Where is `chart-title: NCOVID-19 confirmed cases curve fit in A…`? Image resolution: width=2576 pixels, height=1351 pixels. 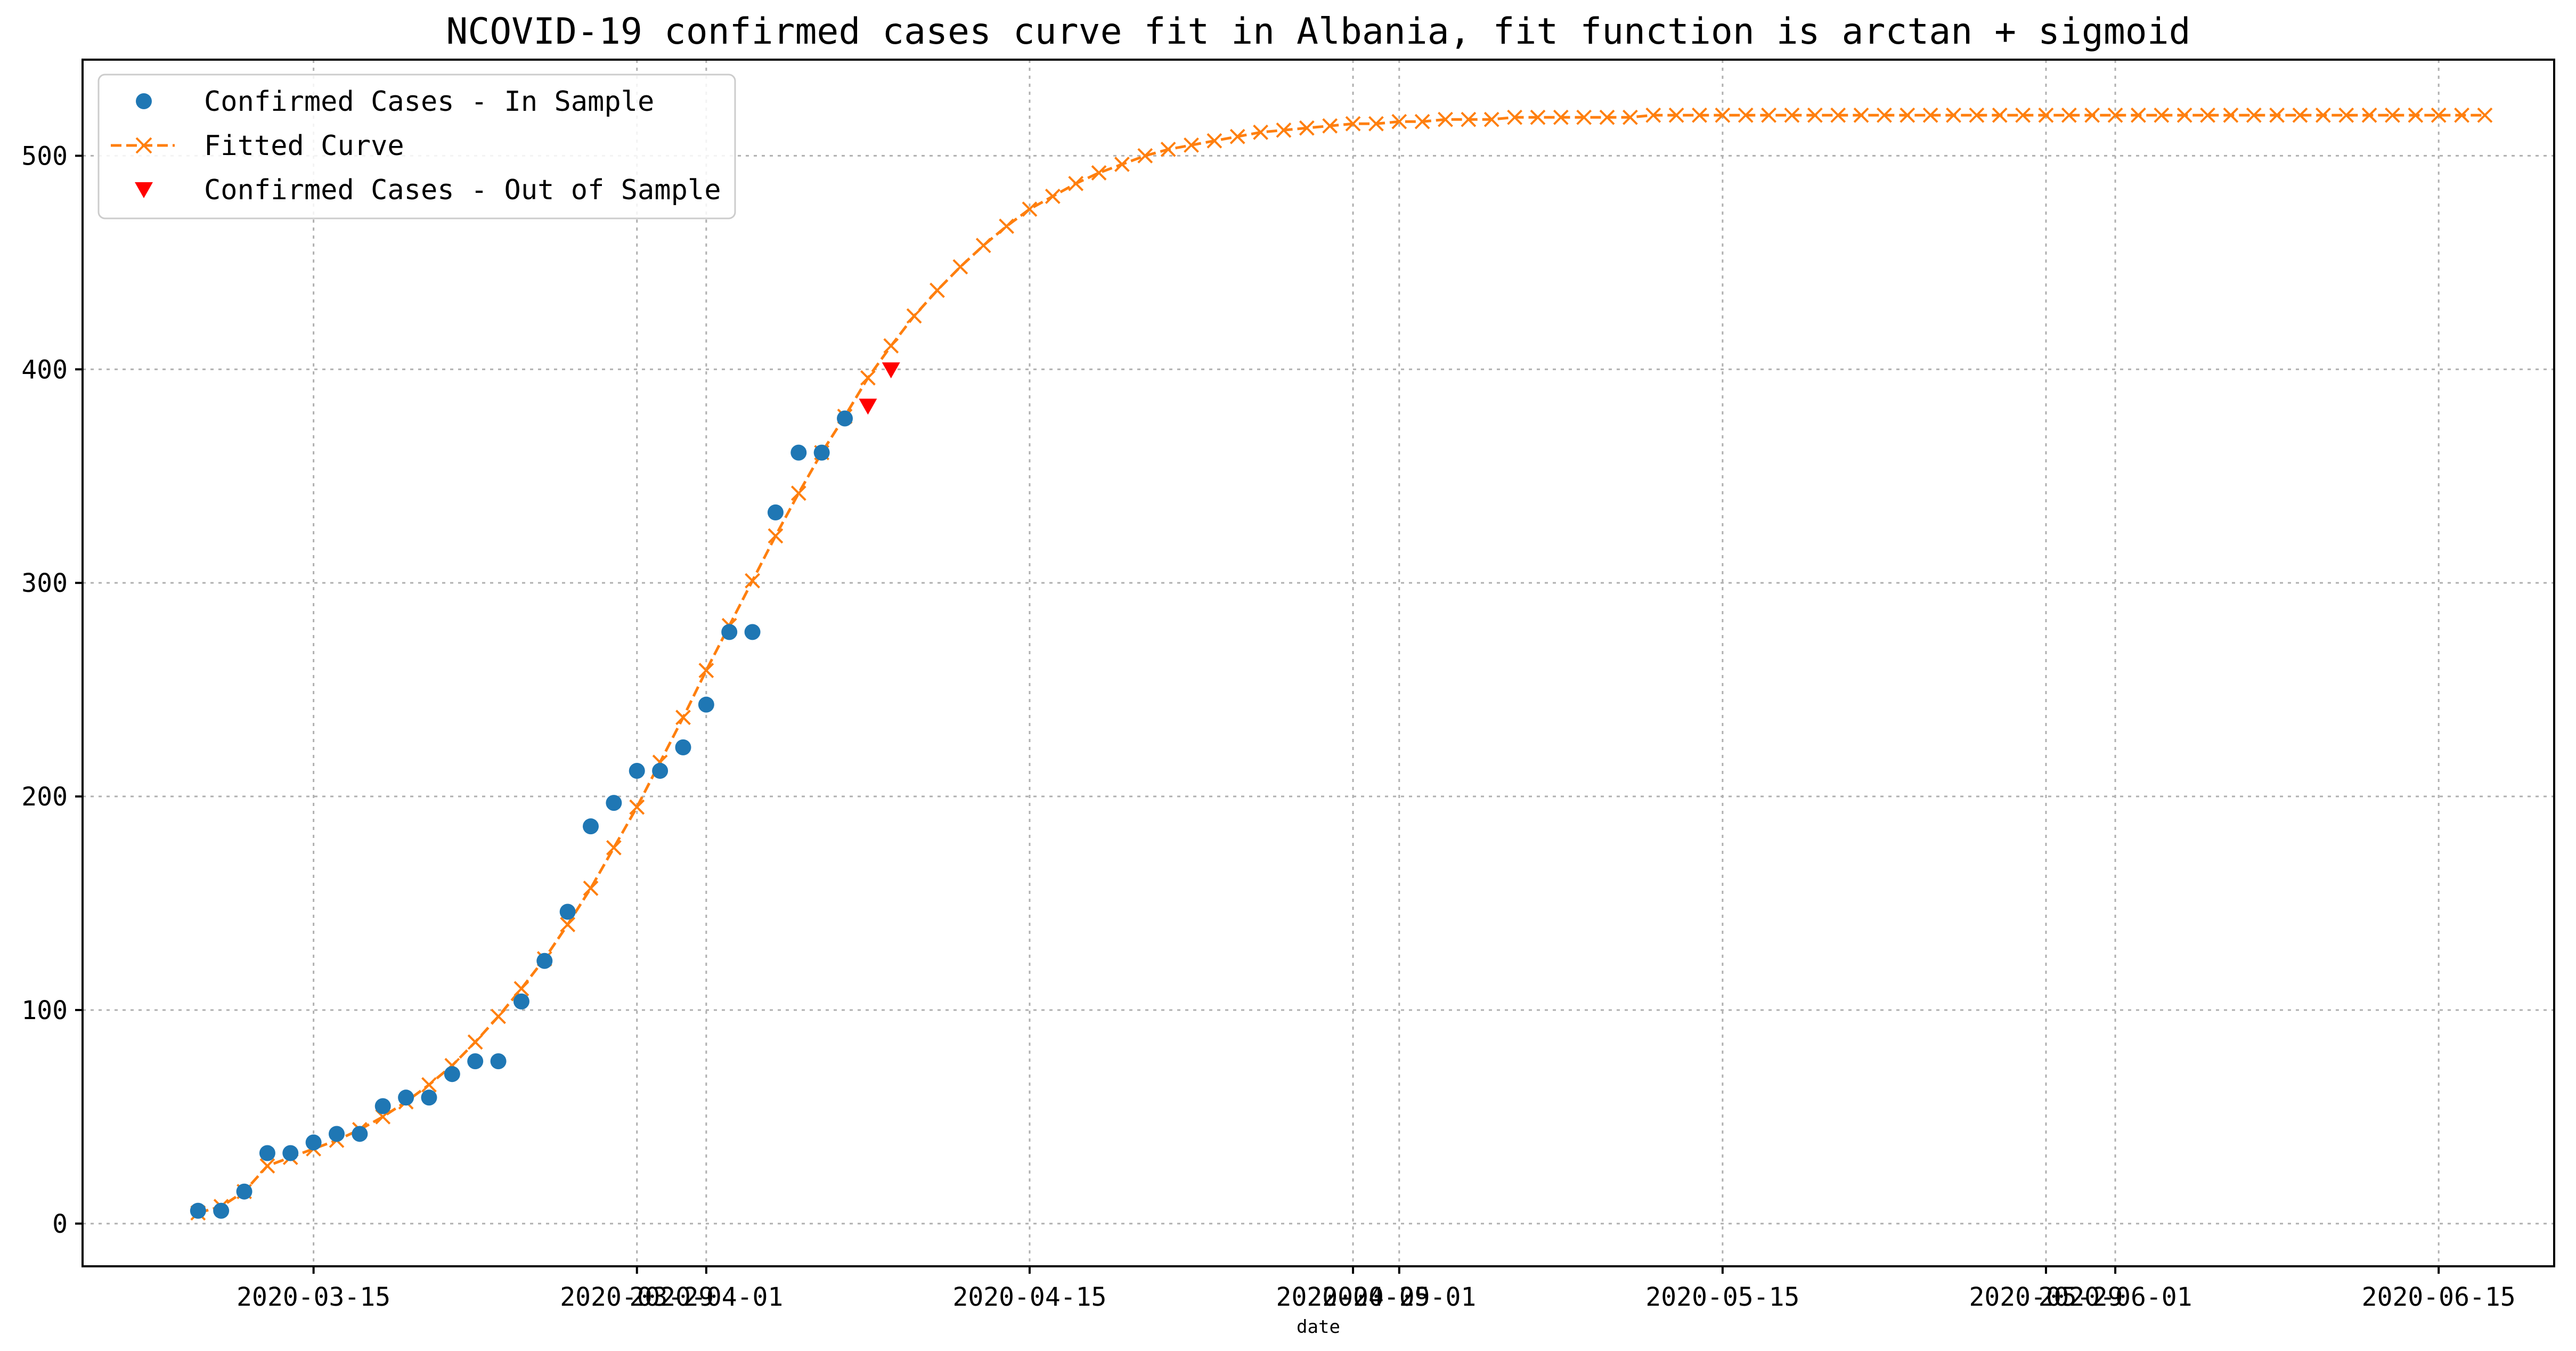 chart-title: NCOVID-19 confirmed cases curve fit in A… is located at coordinates (1318, 32).